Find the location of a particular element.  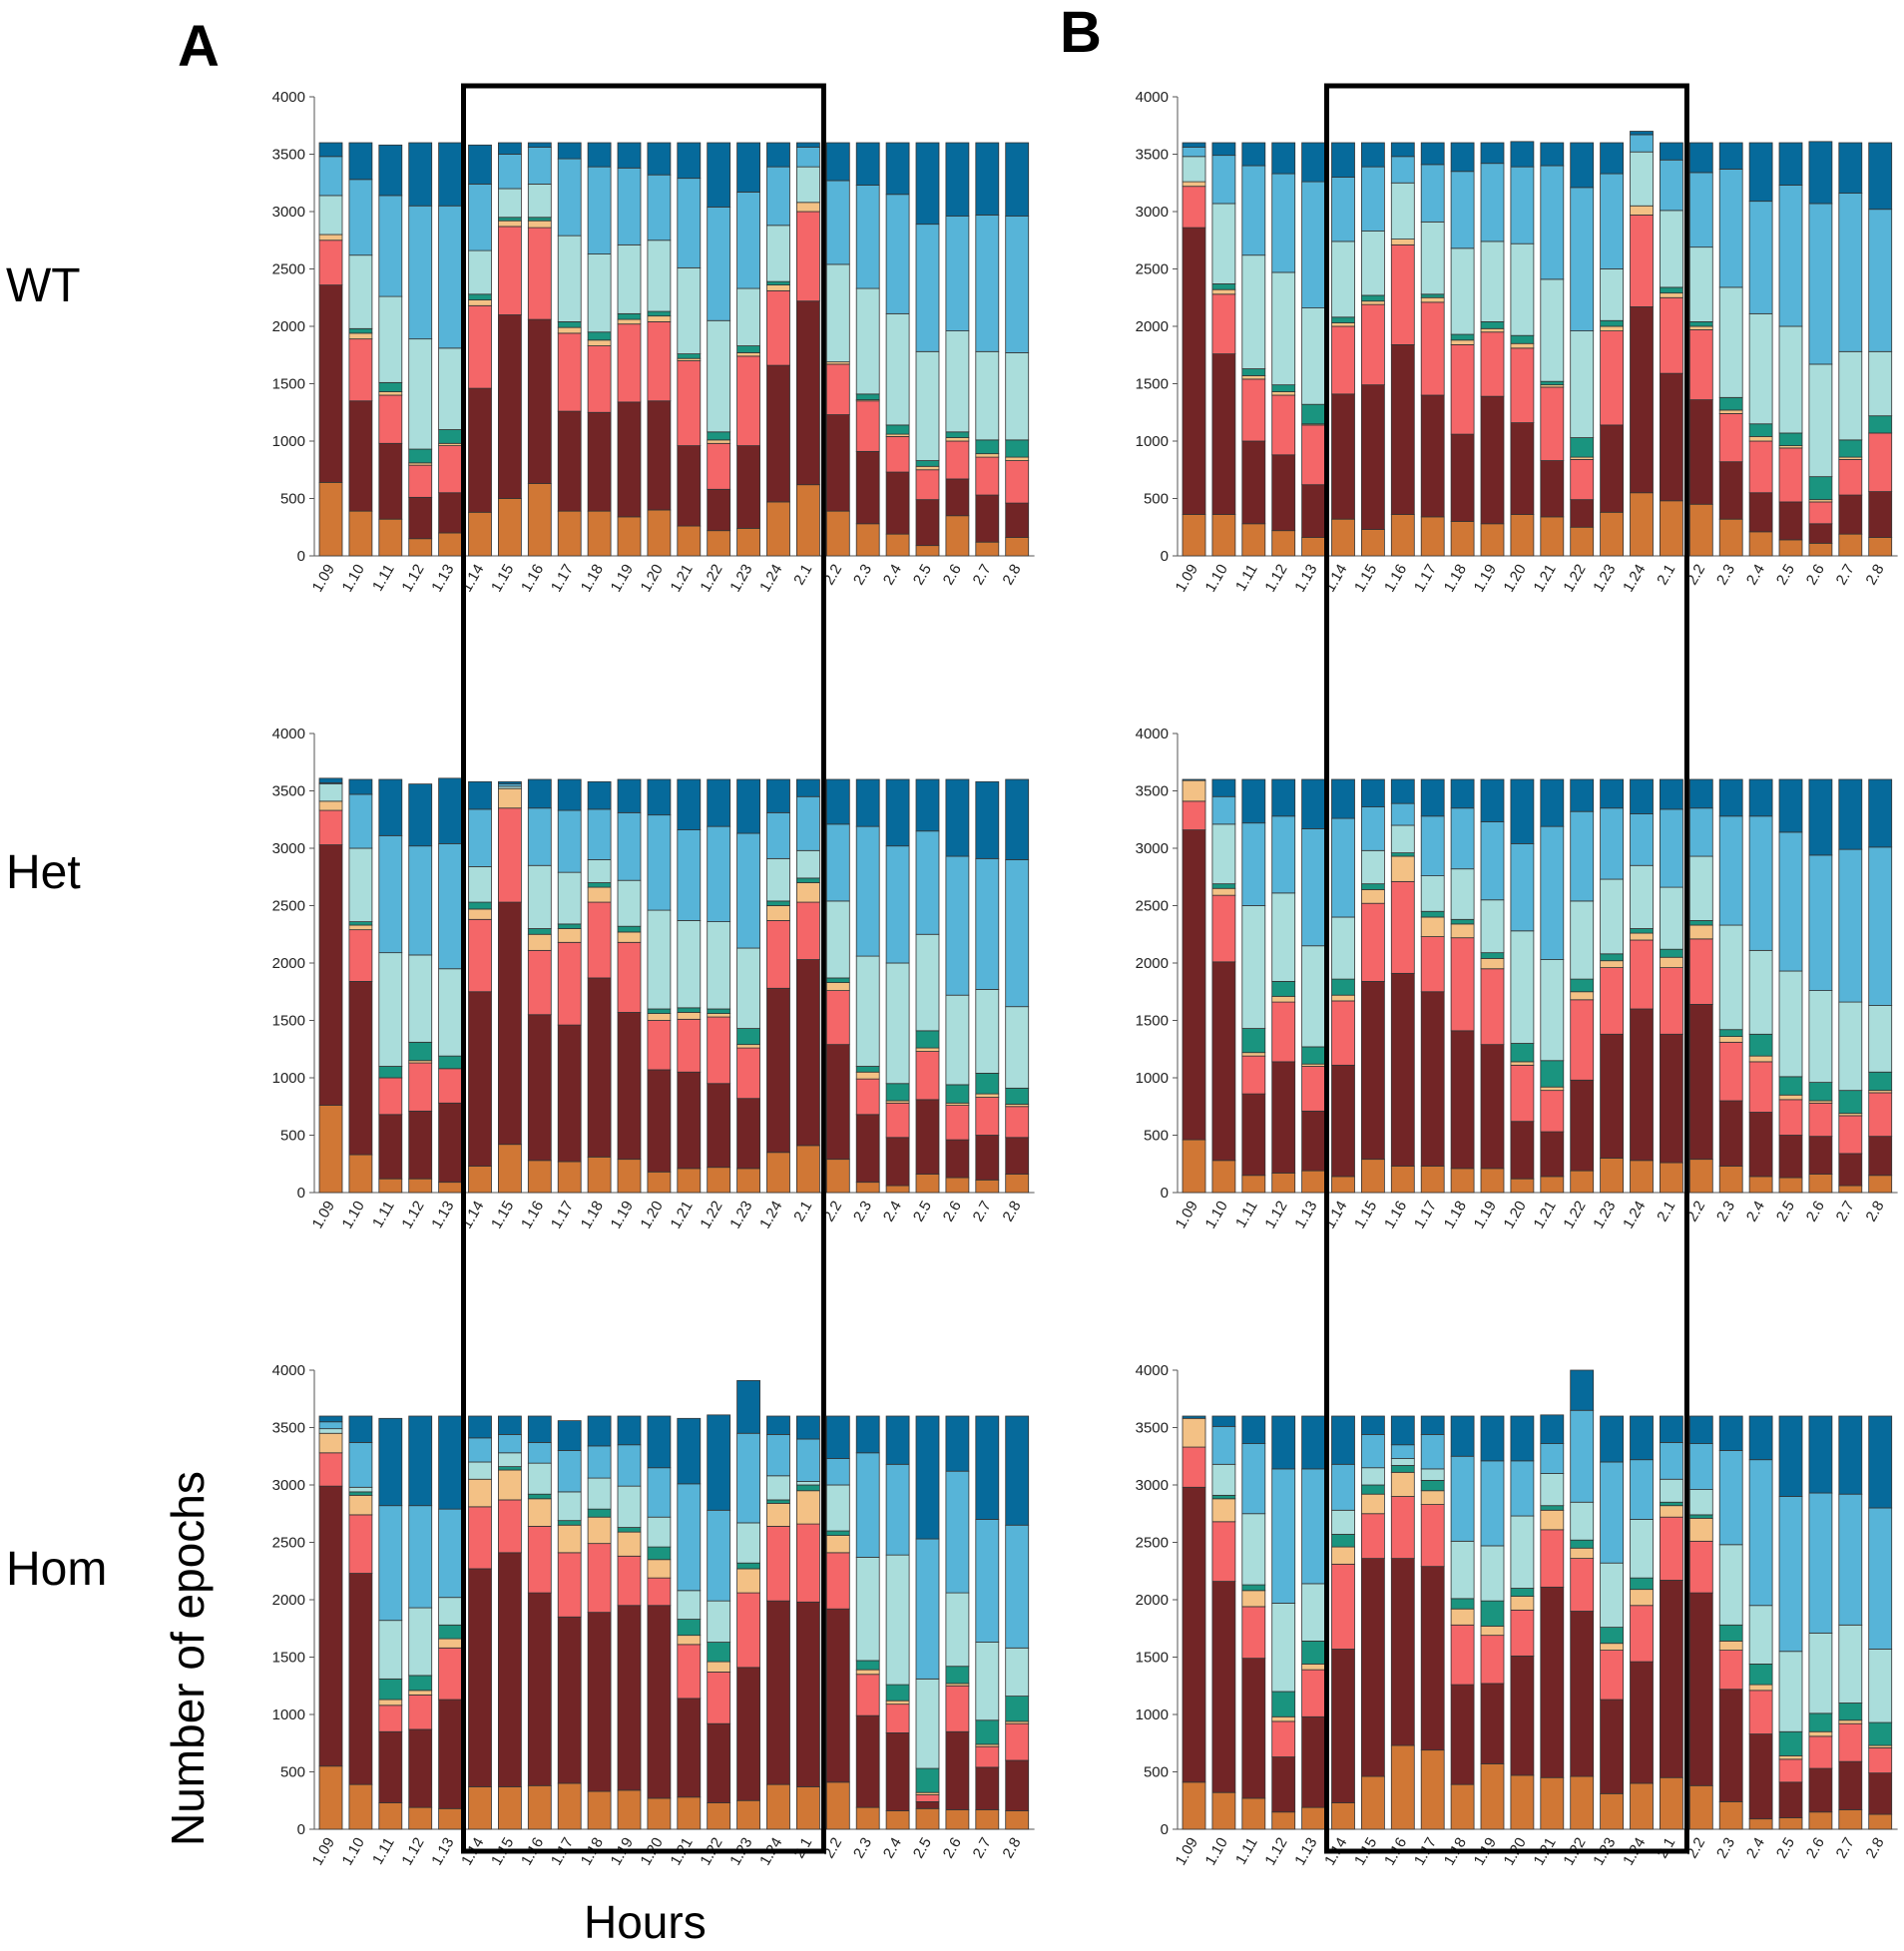

x-tick-label: 2.6 is located at coordinates (952, 1848).